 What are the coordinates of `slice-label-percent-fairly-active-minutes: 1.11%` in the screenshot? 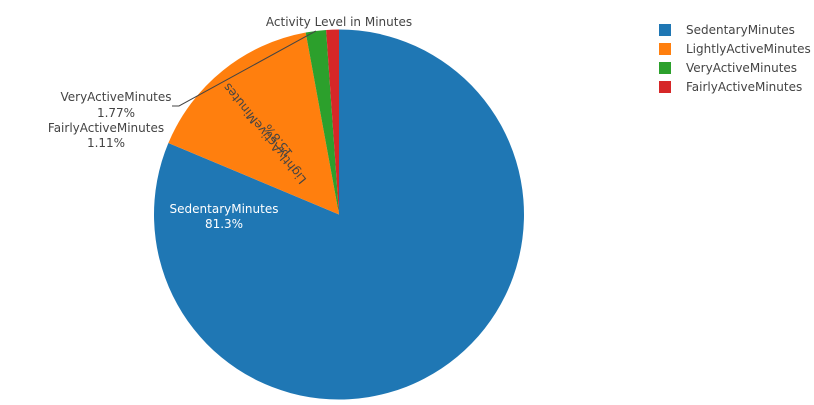 It's located at (106, 143).